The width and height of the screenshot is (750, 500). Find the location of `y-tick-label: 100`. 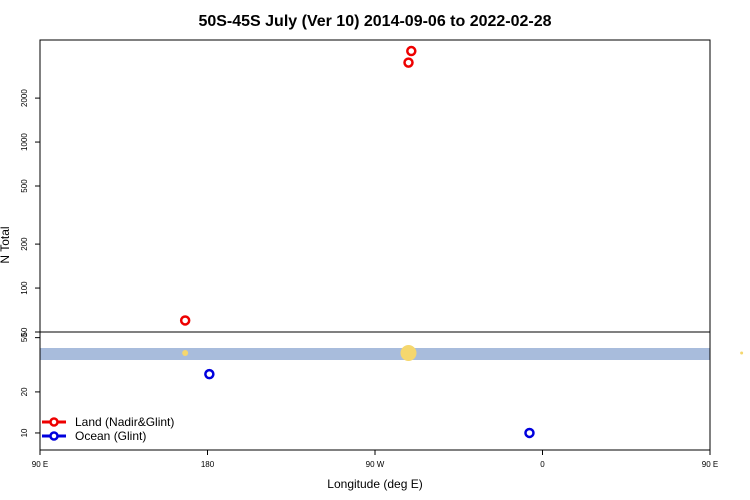

y-tick-label: 100 is located at coordinates (24, 288).